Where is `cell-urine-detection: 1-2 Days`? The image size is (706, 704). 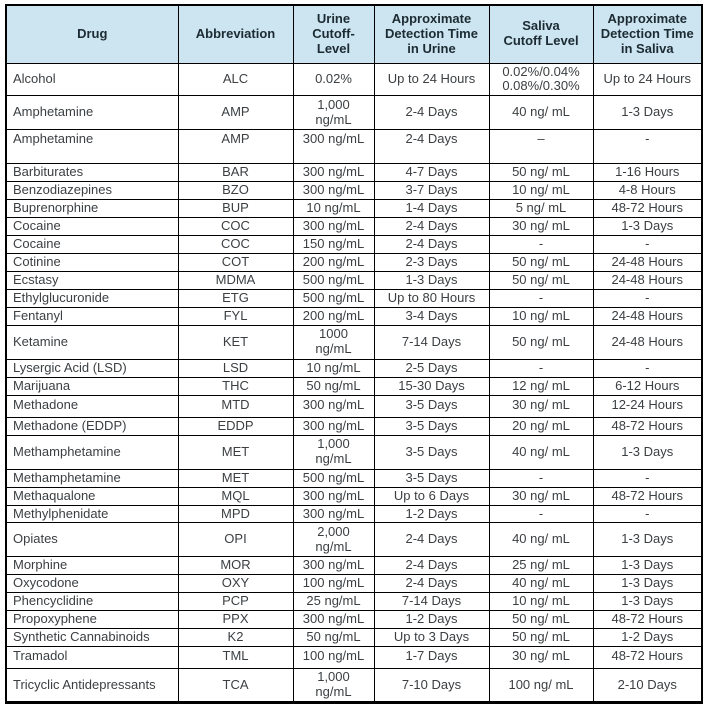 cell-urine-detection: 1-2 Days is located at coordinates (431, 620).